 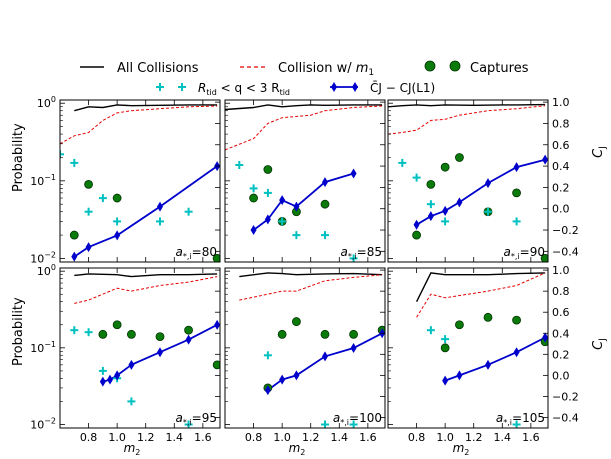 I want to click on panel-frame, so click(x=305, y=181).